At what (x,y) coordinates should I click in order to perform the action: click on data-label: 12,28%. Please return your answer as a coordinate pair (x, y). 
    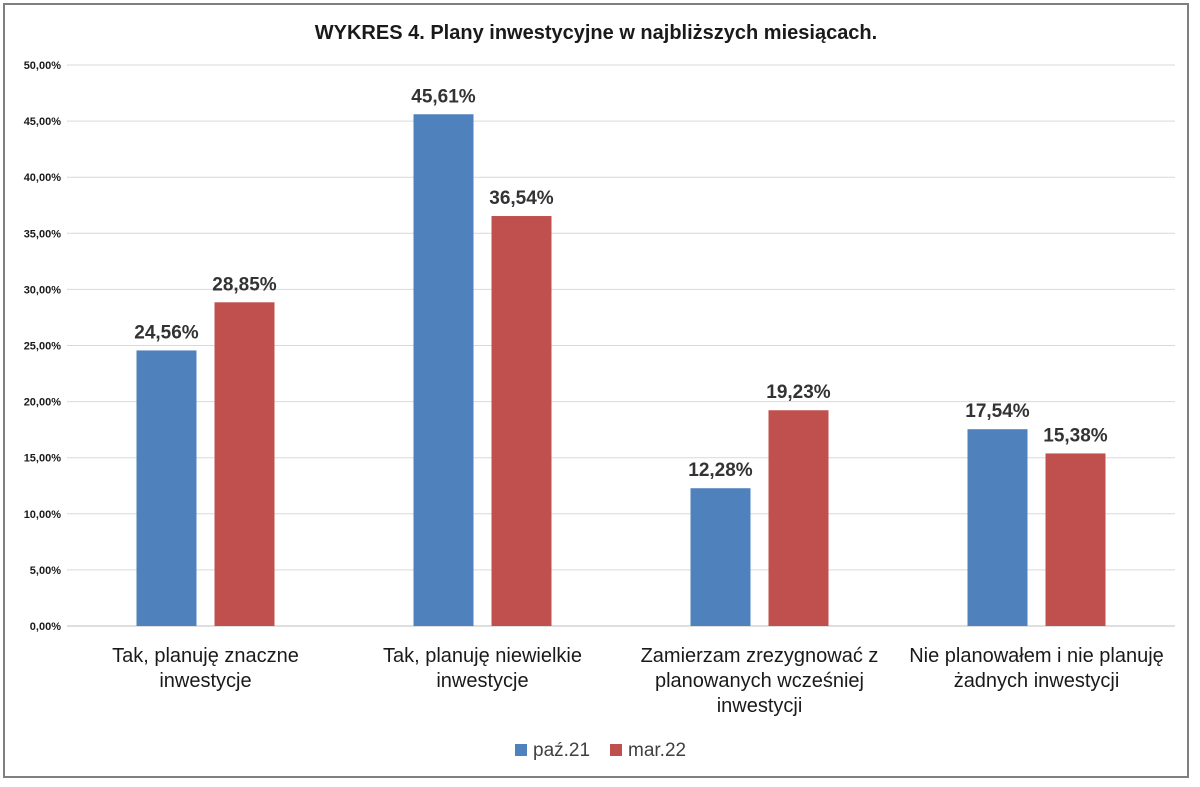
    Looking at the image, I should click on (720, 470).